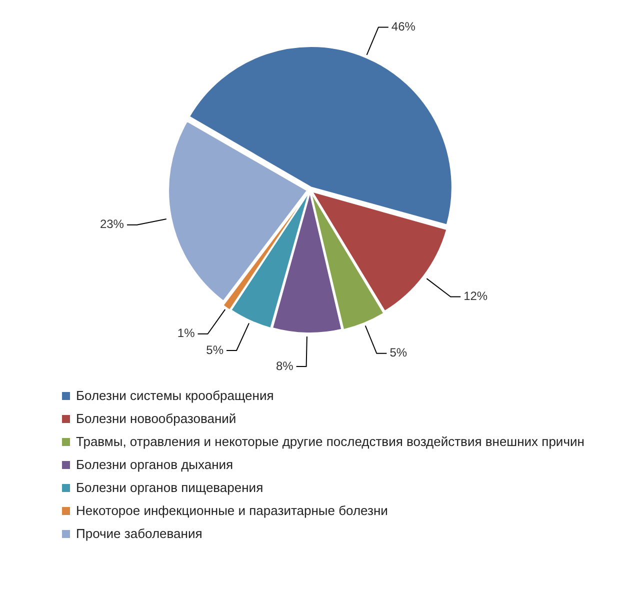 The image size is (620, 601). What do you see at coordinates (476, 296) in the screenshot?
I see `data-label: 12%` at bounding box center [476, 296].